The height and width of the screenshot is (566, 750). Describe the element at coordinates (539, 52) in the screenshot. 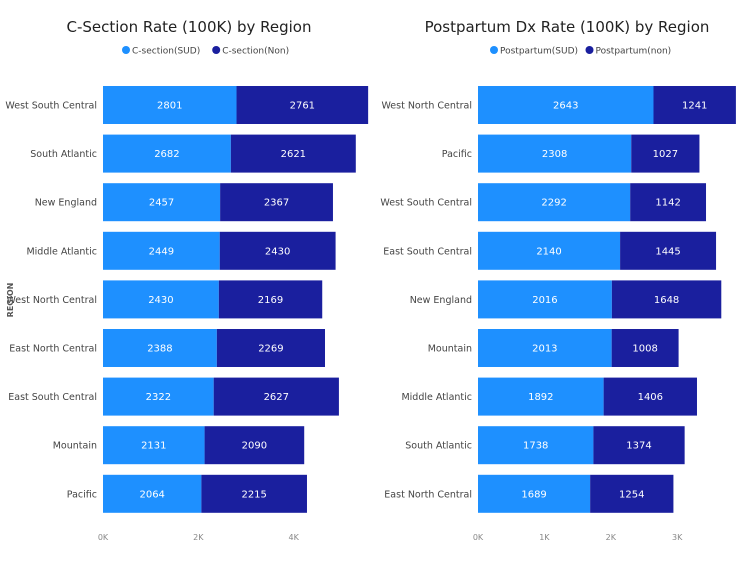

I see `legend-label: Postpartum(SUD)` at that location.